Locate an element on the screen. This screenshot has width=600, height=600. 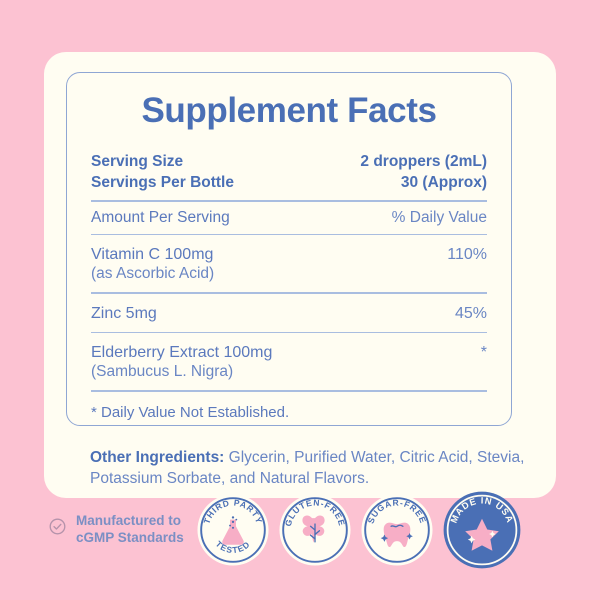
check-circle-icon is located at coordinates (57, 529).